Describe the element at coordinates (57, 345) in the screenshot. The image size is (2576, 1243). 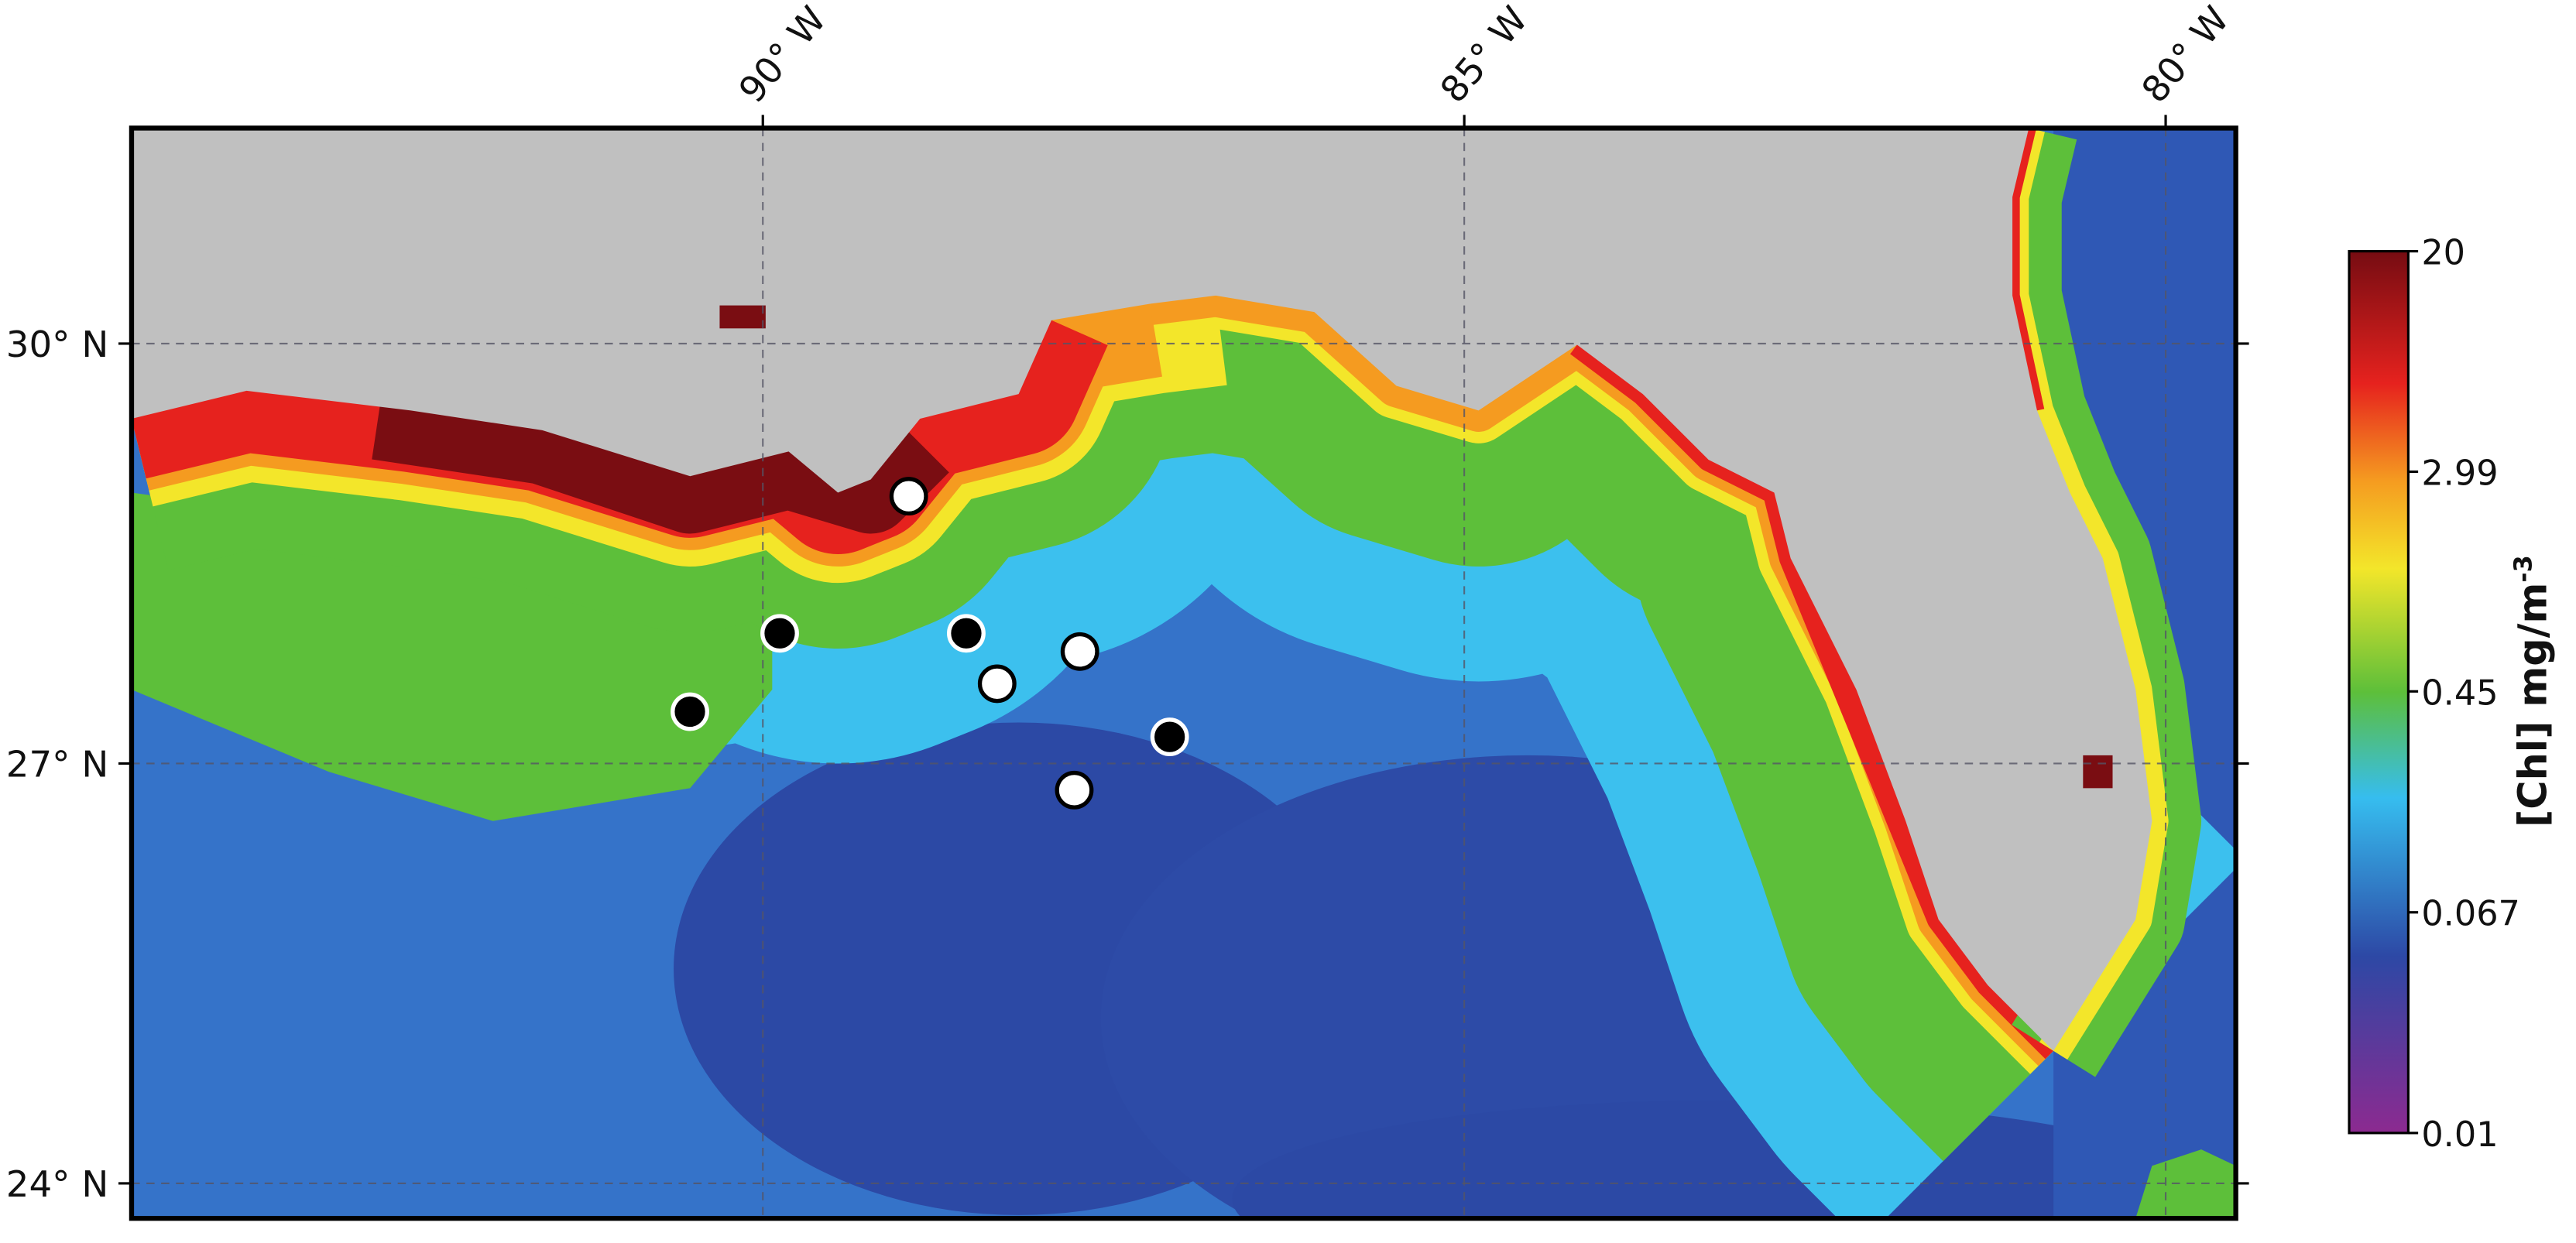
I see `y-tick-label: 30° N` at that location.